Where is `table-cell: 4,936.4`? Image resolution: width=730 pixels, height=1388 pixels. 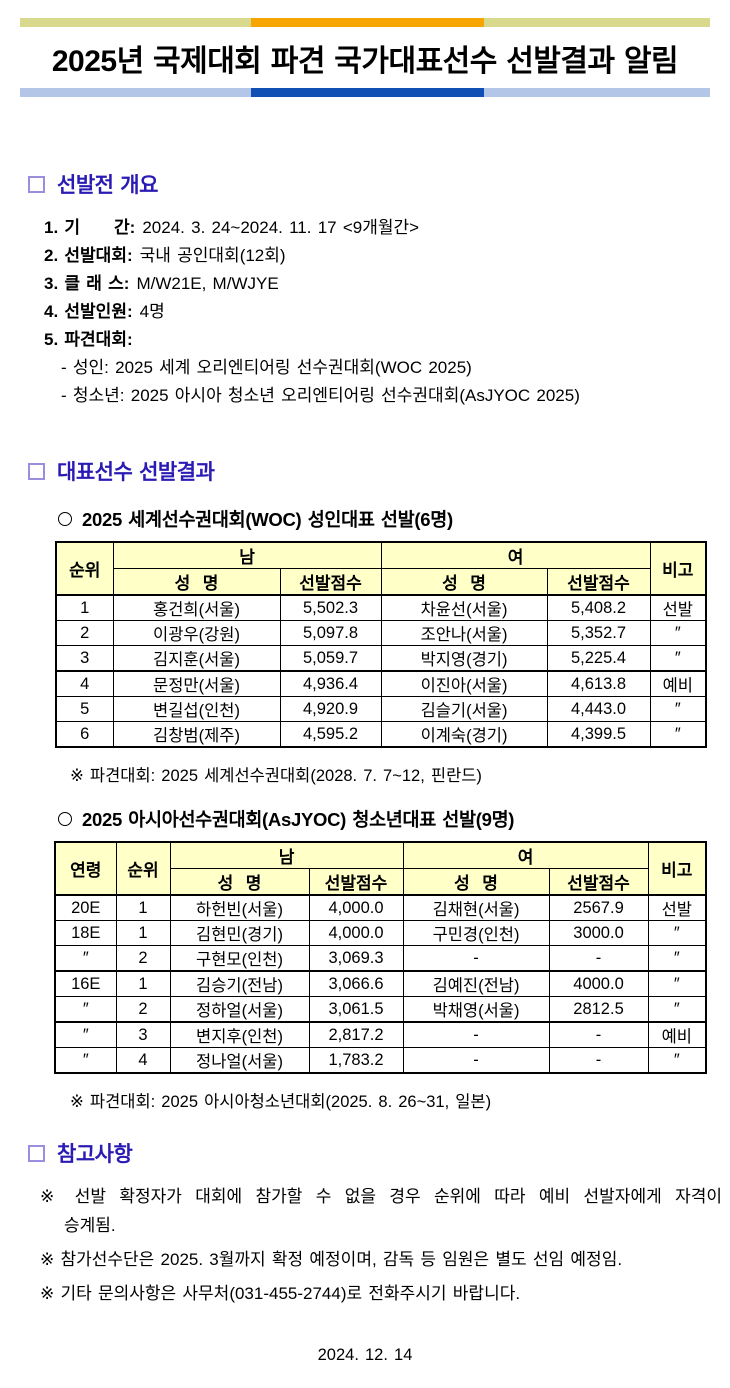 table-cell: 4,936.4 is located at coordinates (330, 683).